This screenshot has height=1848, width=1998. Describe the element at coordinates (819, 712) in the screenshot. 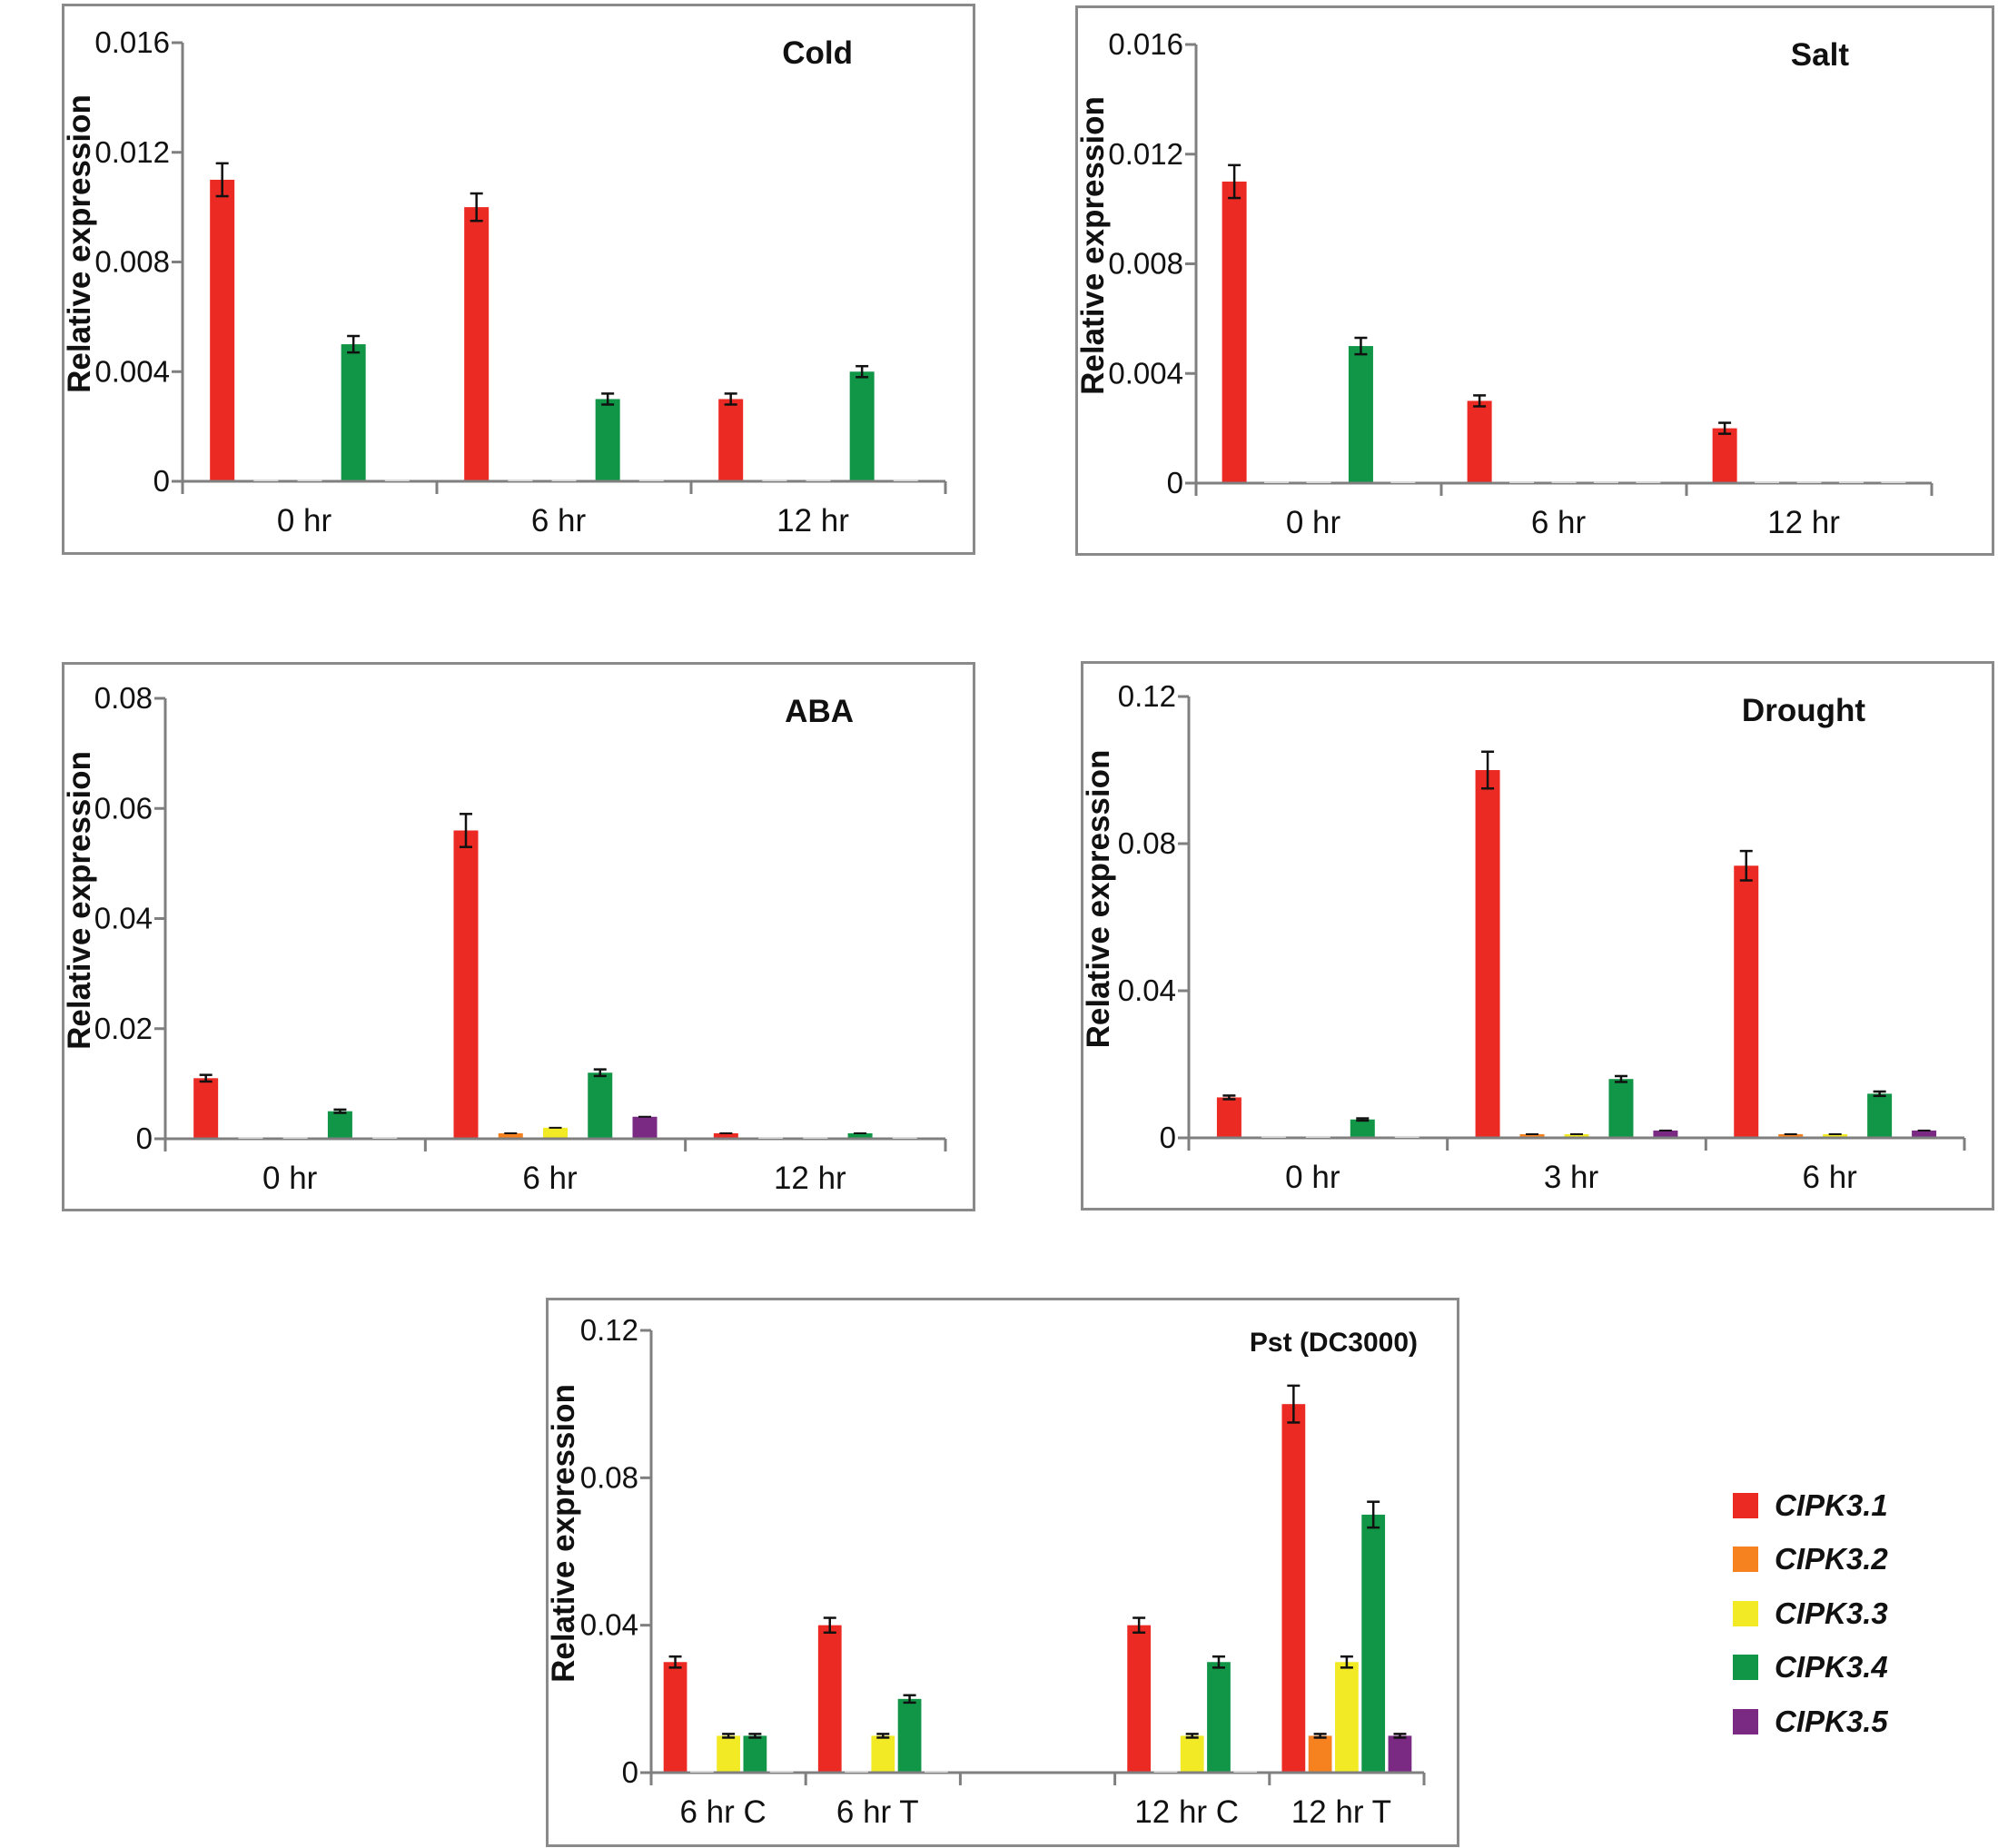

I see `chart-title: ABA` at that location.